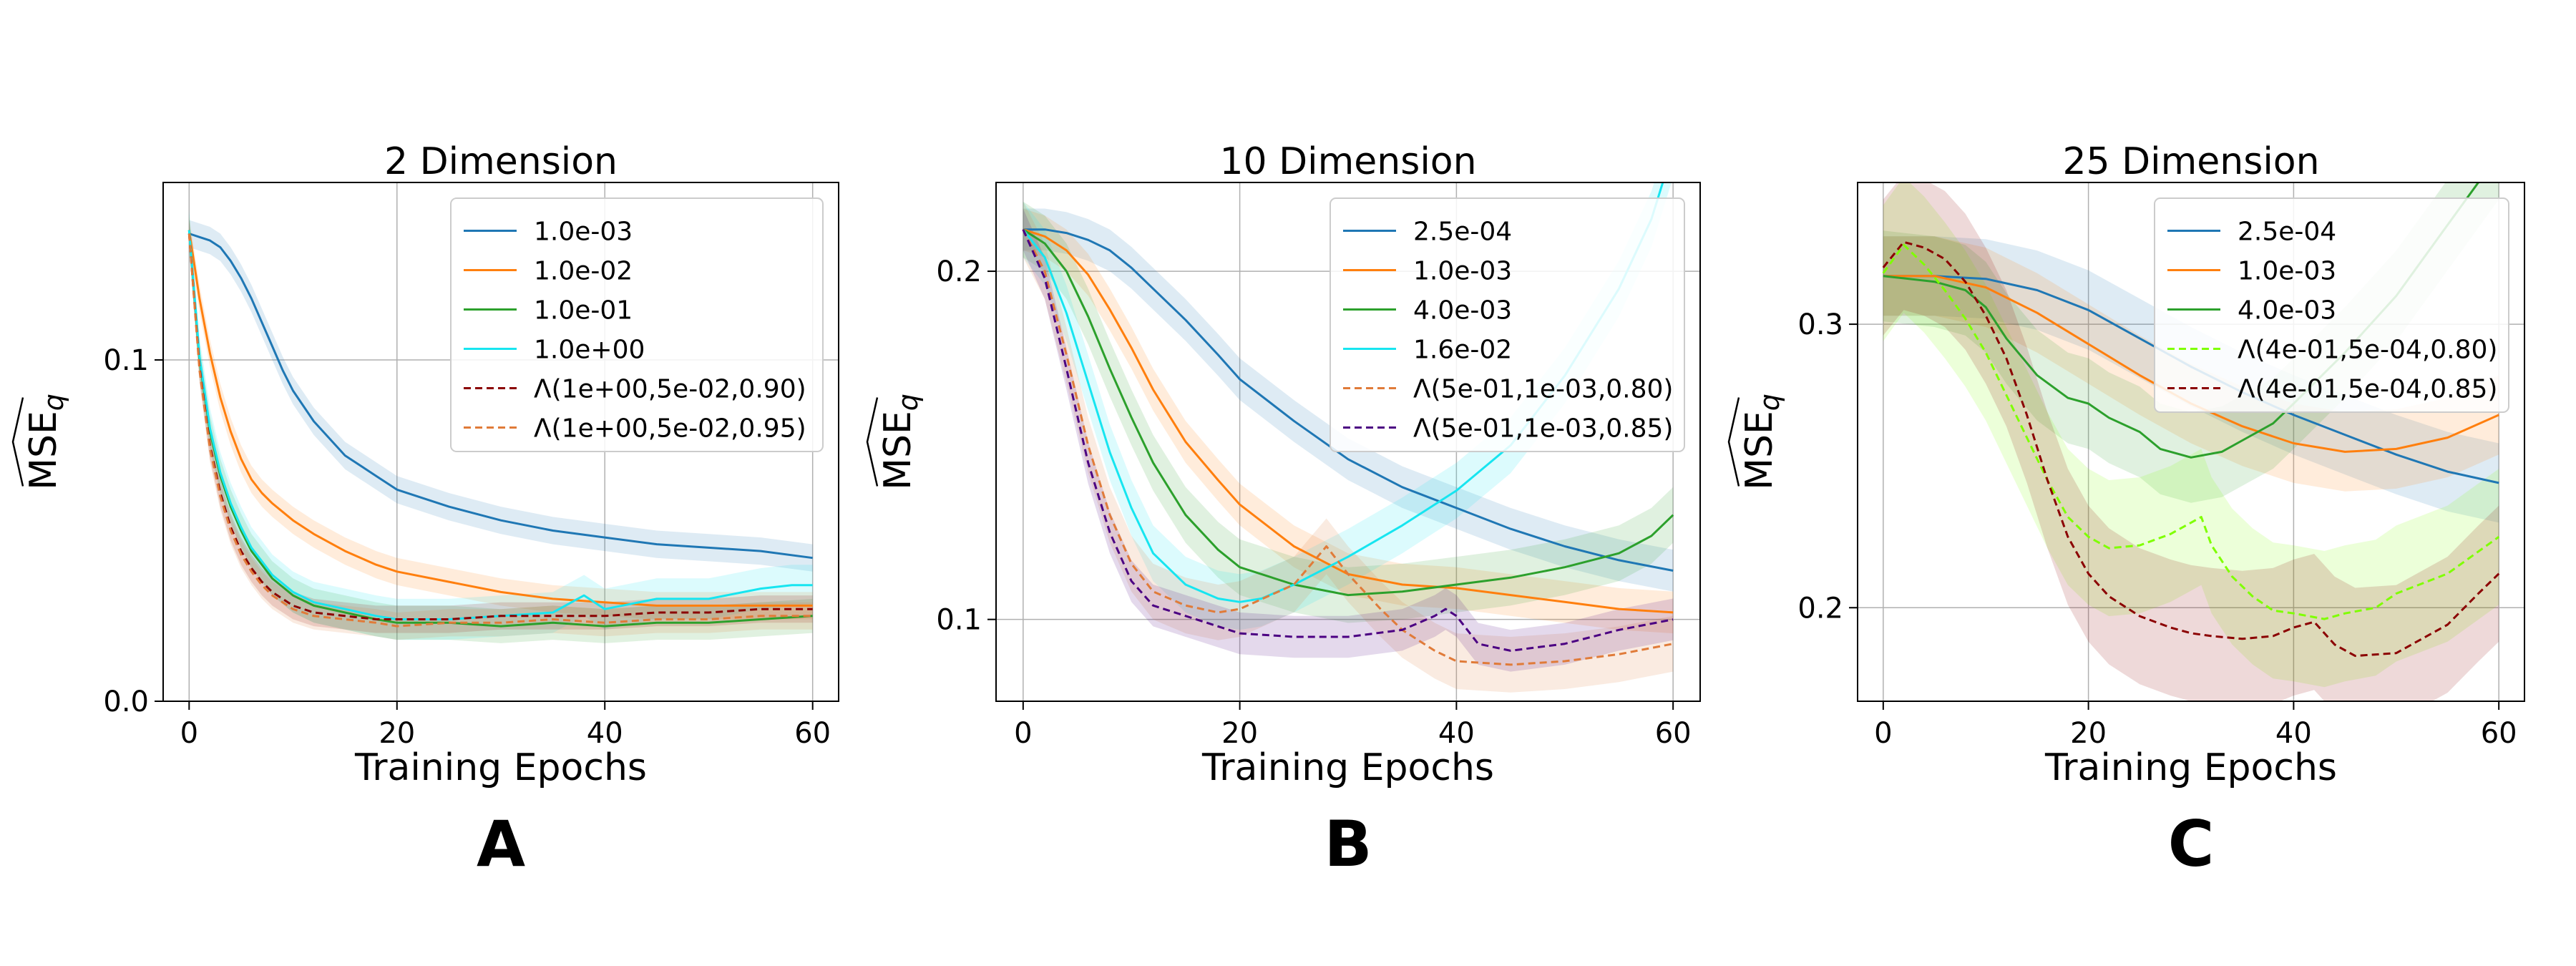 The width and height of the screenshot is (2576, 966). What do you see at coordinates (2190, 161) in the screenshot?
I see `panel-c-title: 25 Dimension` at bounding box center [2190, 161].